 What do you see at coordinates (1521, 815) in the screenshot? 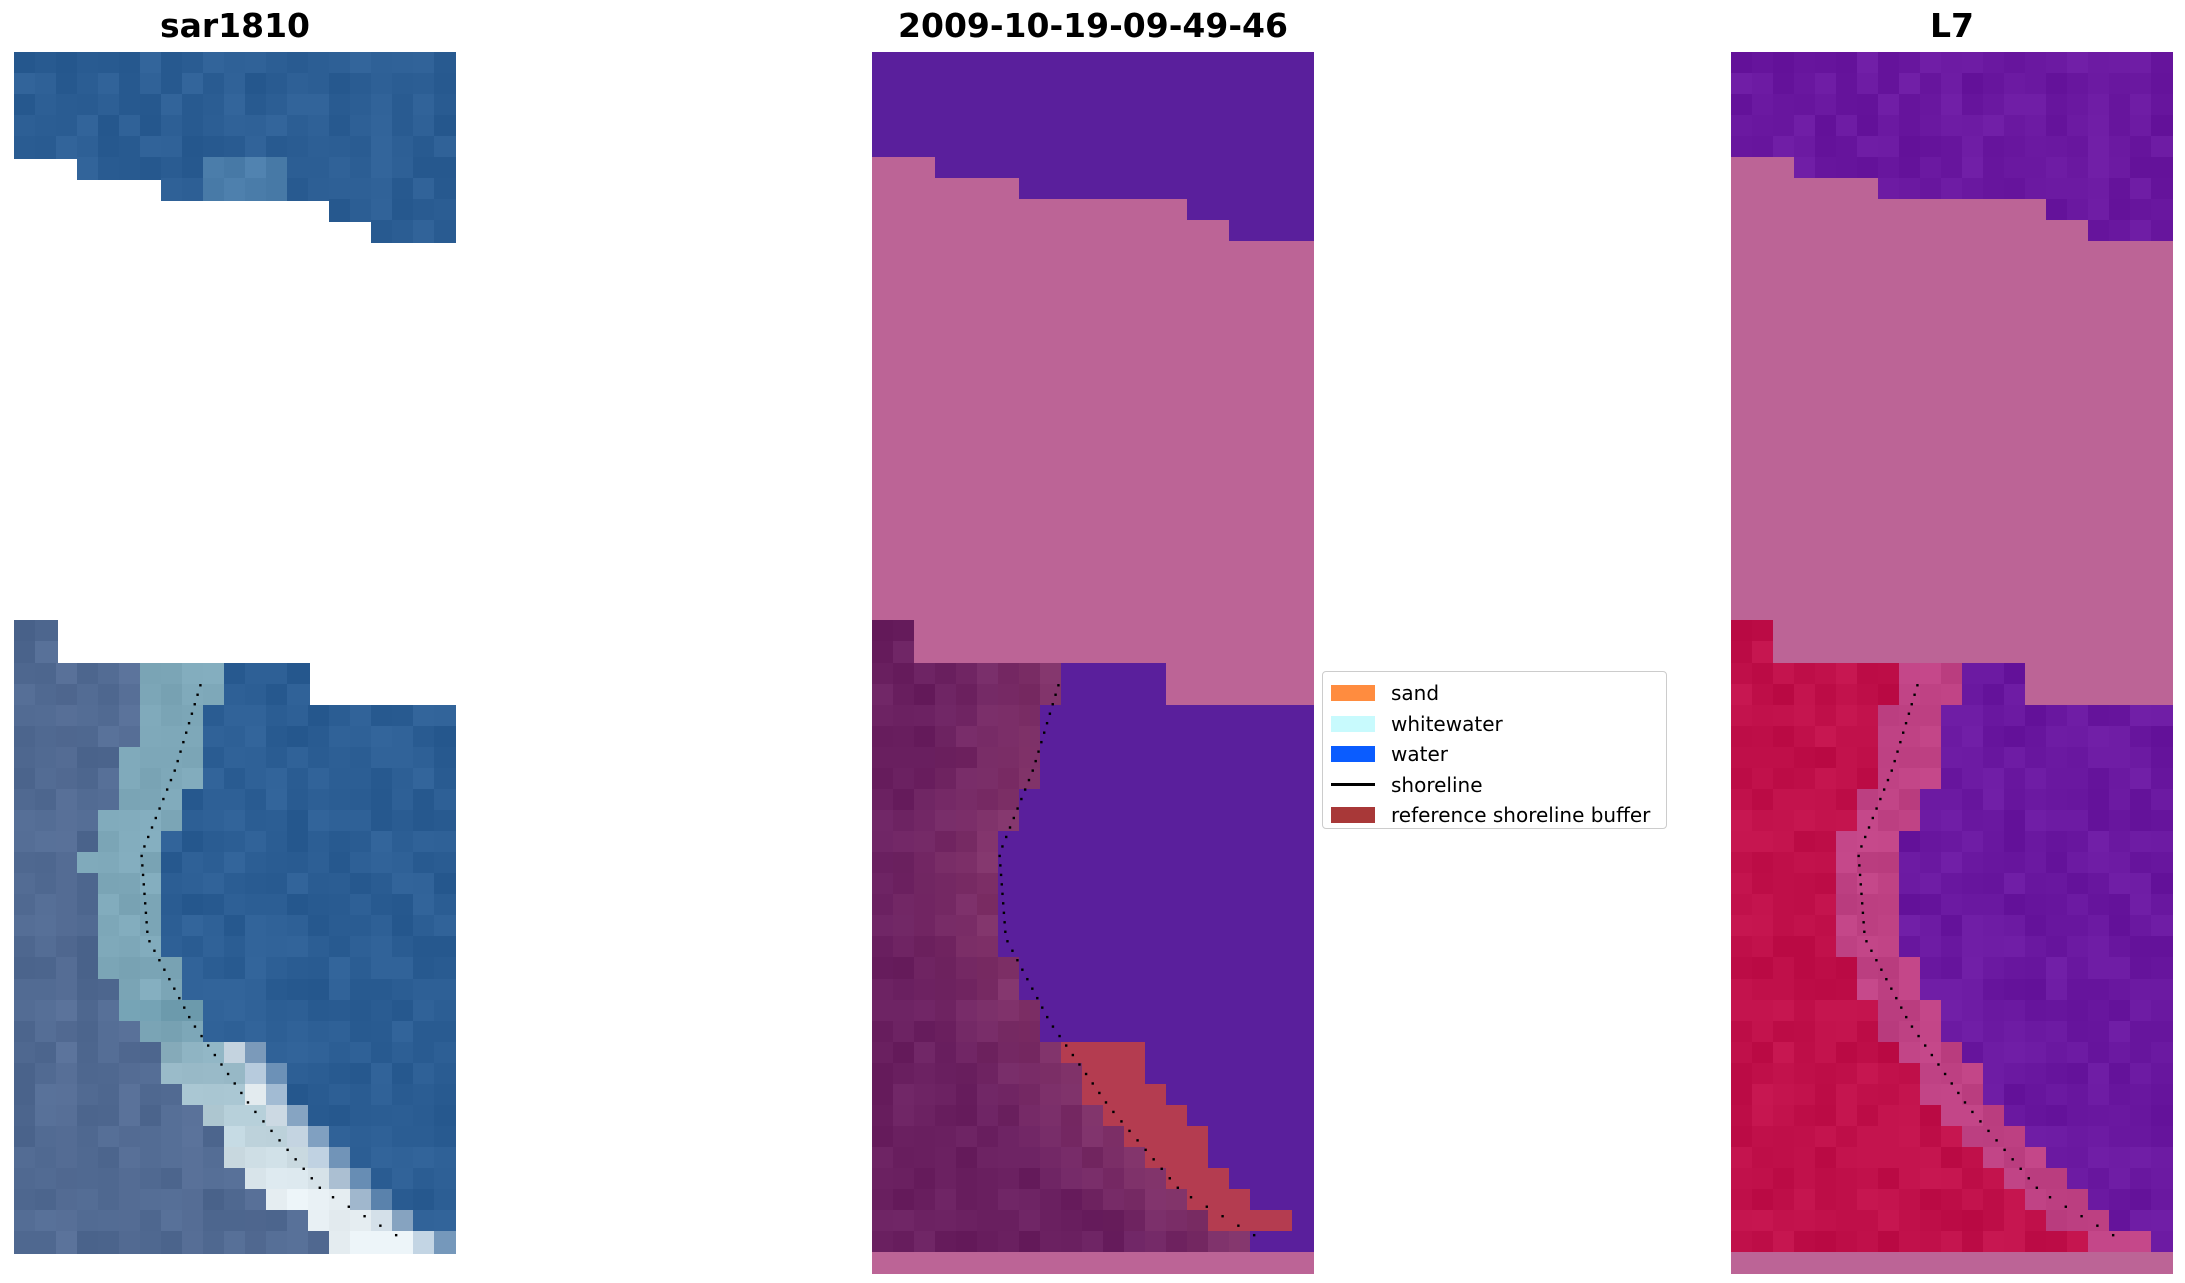
I see `legend-label-reference-buffer: reference shoreline buffer` at bounding box center [1521, 815].